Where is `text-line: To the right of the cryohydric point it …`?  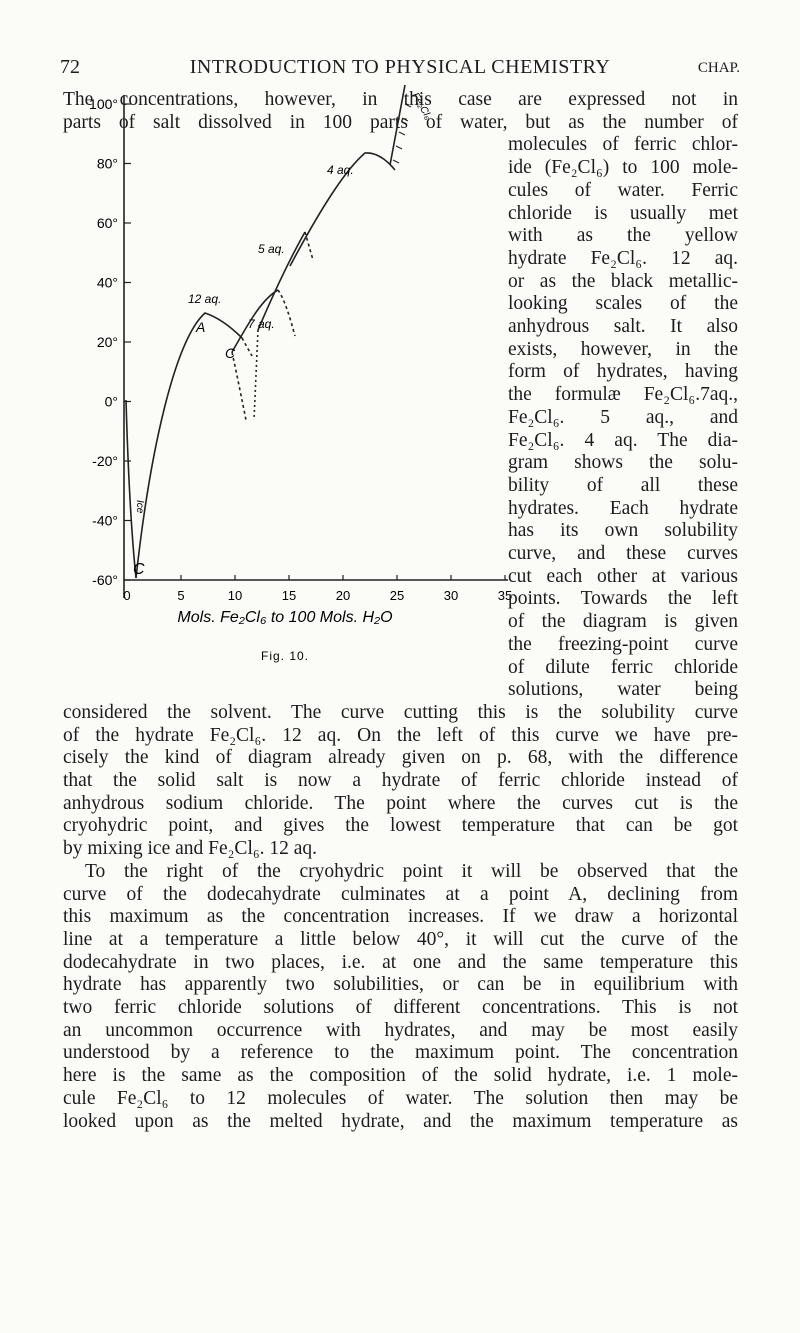 text-line: To the right of the cryohydric point it … is located at coordinates (411, 871).